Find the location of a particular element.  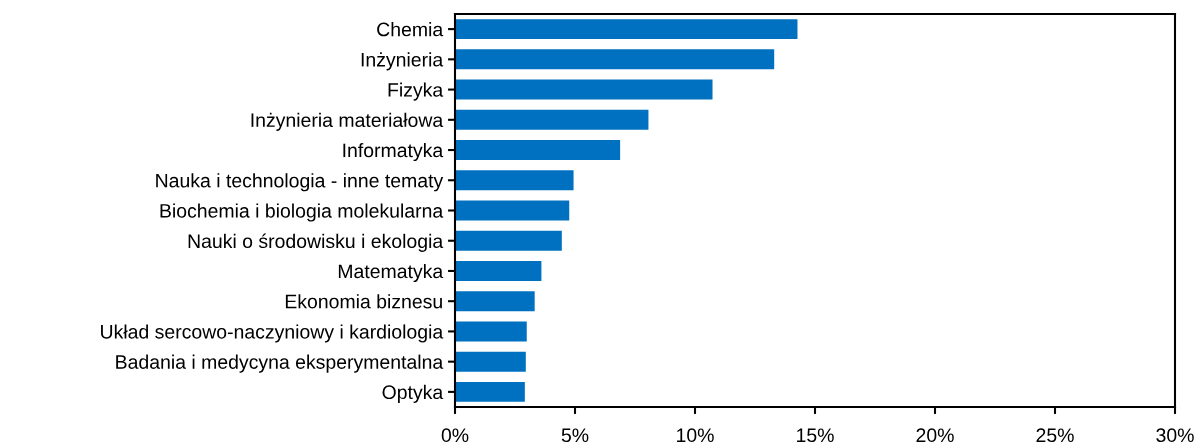

y-tick-label: Nauki o środowisku i ekologia is located at coordinates (316, 242).